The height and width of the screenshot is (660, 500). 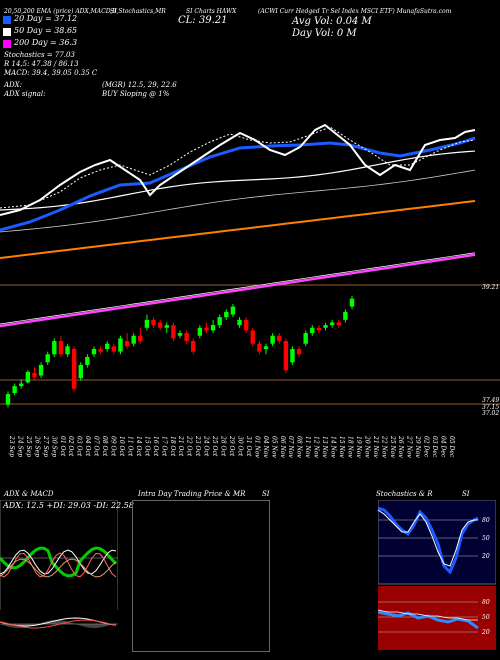 What do you see at coordinates (25, 94) in the screenshot?
I see `legend-adx-signal: ADX signal:` at bounding box center [25, 94].